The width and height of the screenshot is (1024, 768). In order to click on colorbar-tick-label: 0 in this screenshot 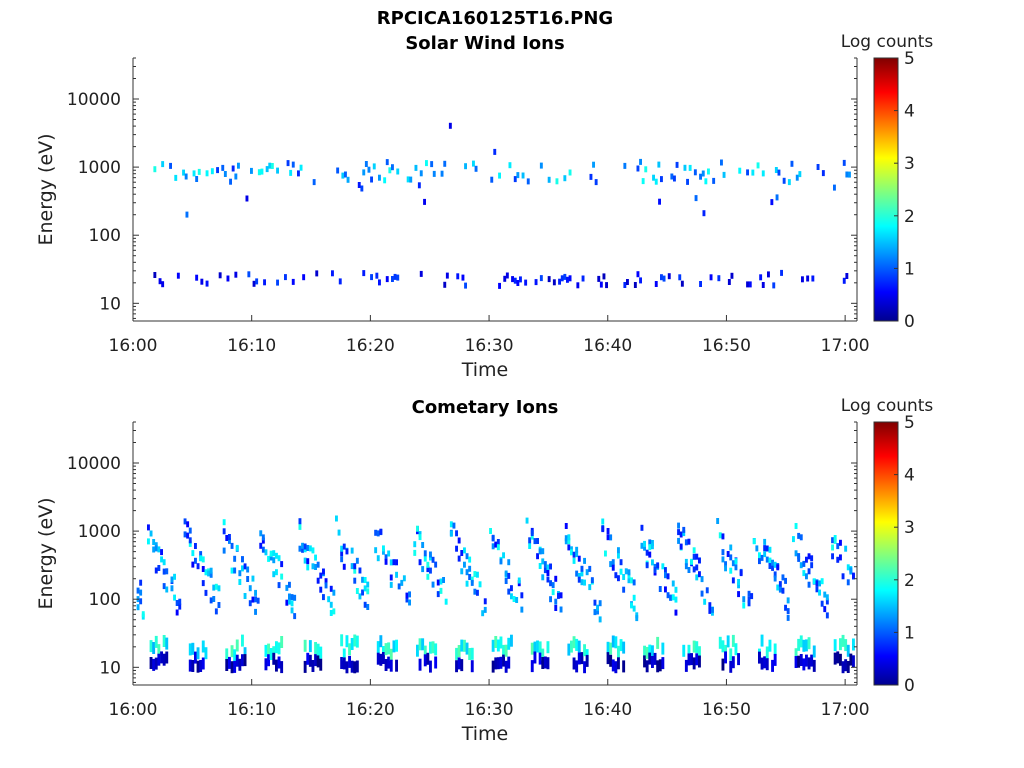, I will do `click(909, 686)`.